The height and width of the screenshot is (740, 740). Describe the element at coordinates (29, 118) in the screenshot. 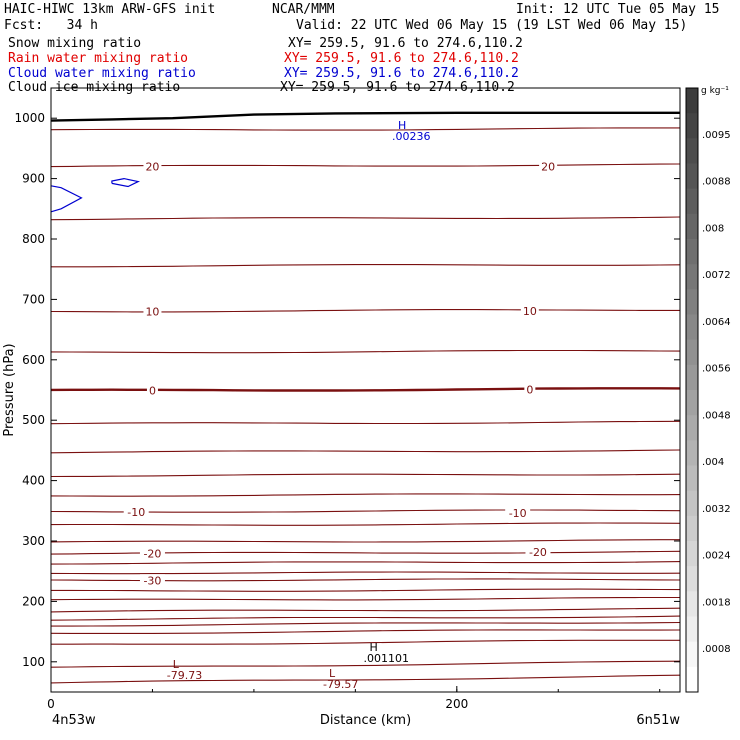

I see `y-tick-label: 1000` at that location.